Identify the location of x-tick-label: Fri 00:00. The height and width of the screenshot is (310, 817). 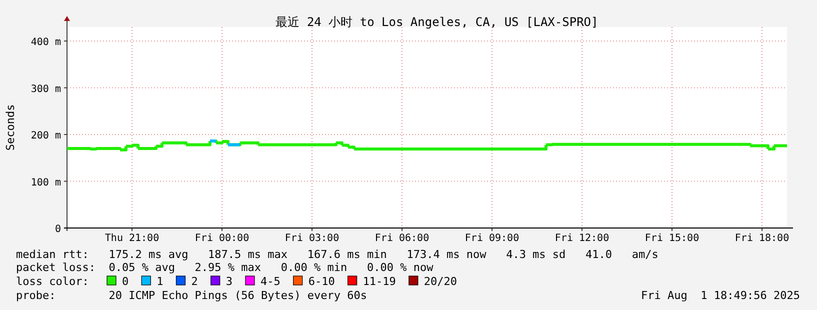
(222, 238).